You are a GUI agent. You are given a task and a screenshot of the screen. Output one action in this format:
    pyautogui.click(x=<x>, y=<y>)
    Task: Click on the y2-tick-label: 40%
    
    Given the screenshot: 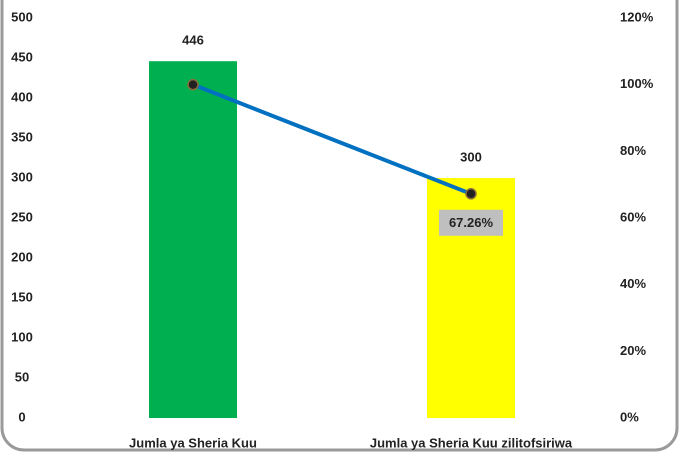 What is the action you would take?
    pyautogui.click(x=633, y=283)
    